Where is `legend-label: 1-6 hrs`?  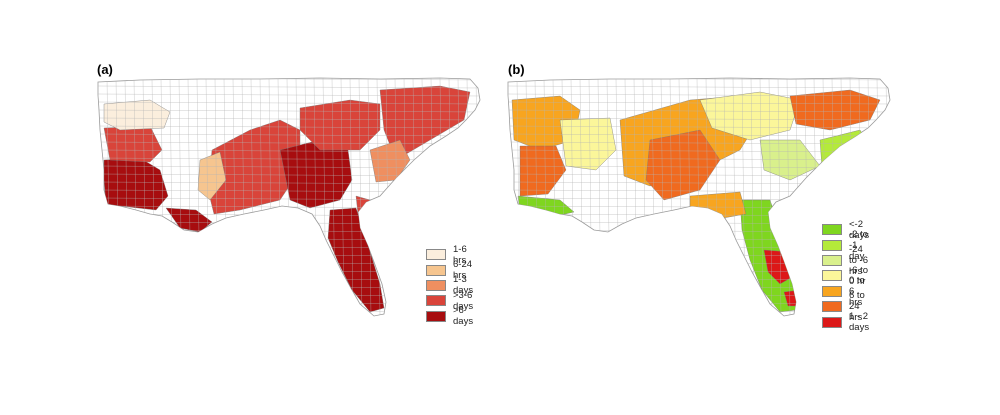
legend-label: 1-6 hrs is located at coordinates (460, 254).